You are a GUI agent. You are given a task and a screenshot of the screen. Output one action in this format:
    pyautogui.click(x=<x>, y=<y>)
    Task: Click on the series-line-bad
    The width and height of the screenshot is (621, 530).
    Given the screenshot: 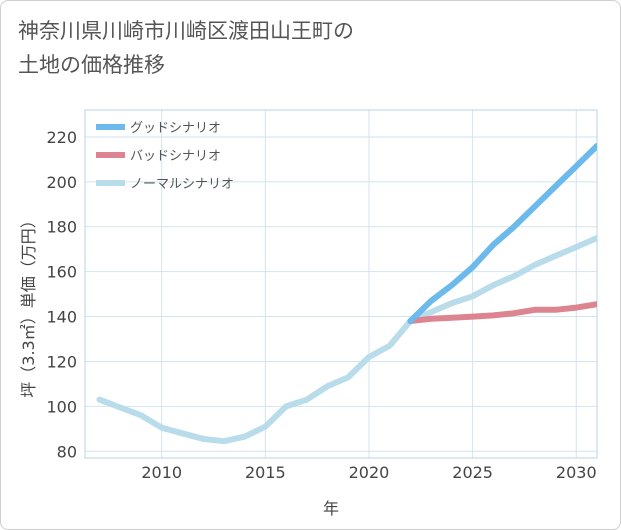 What is the action you would take?
    pyautogui.click(x=502, y=312)
    